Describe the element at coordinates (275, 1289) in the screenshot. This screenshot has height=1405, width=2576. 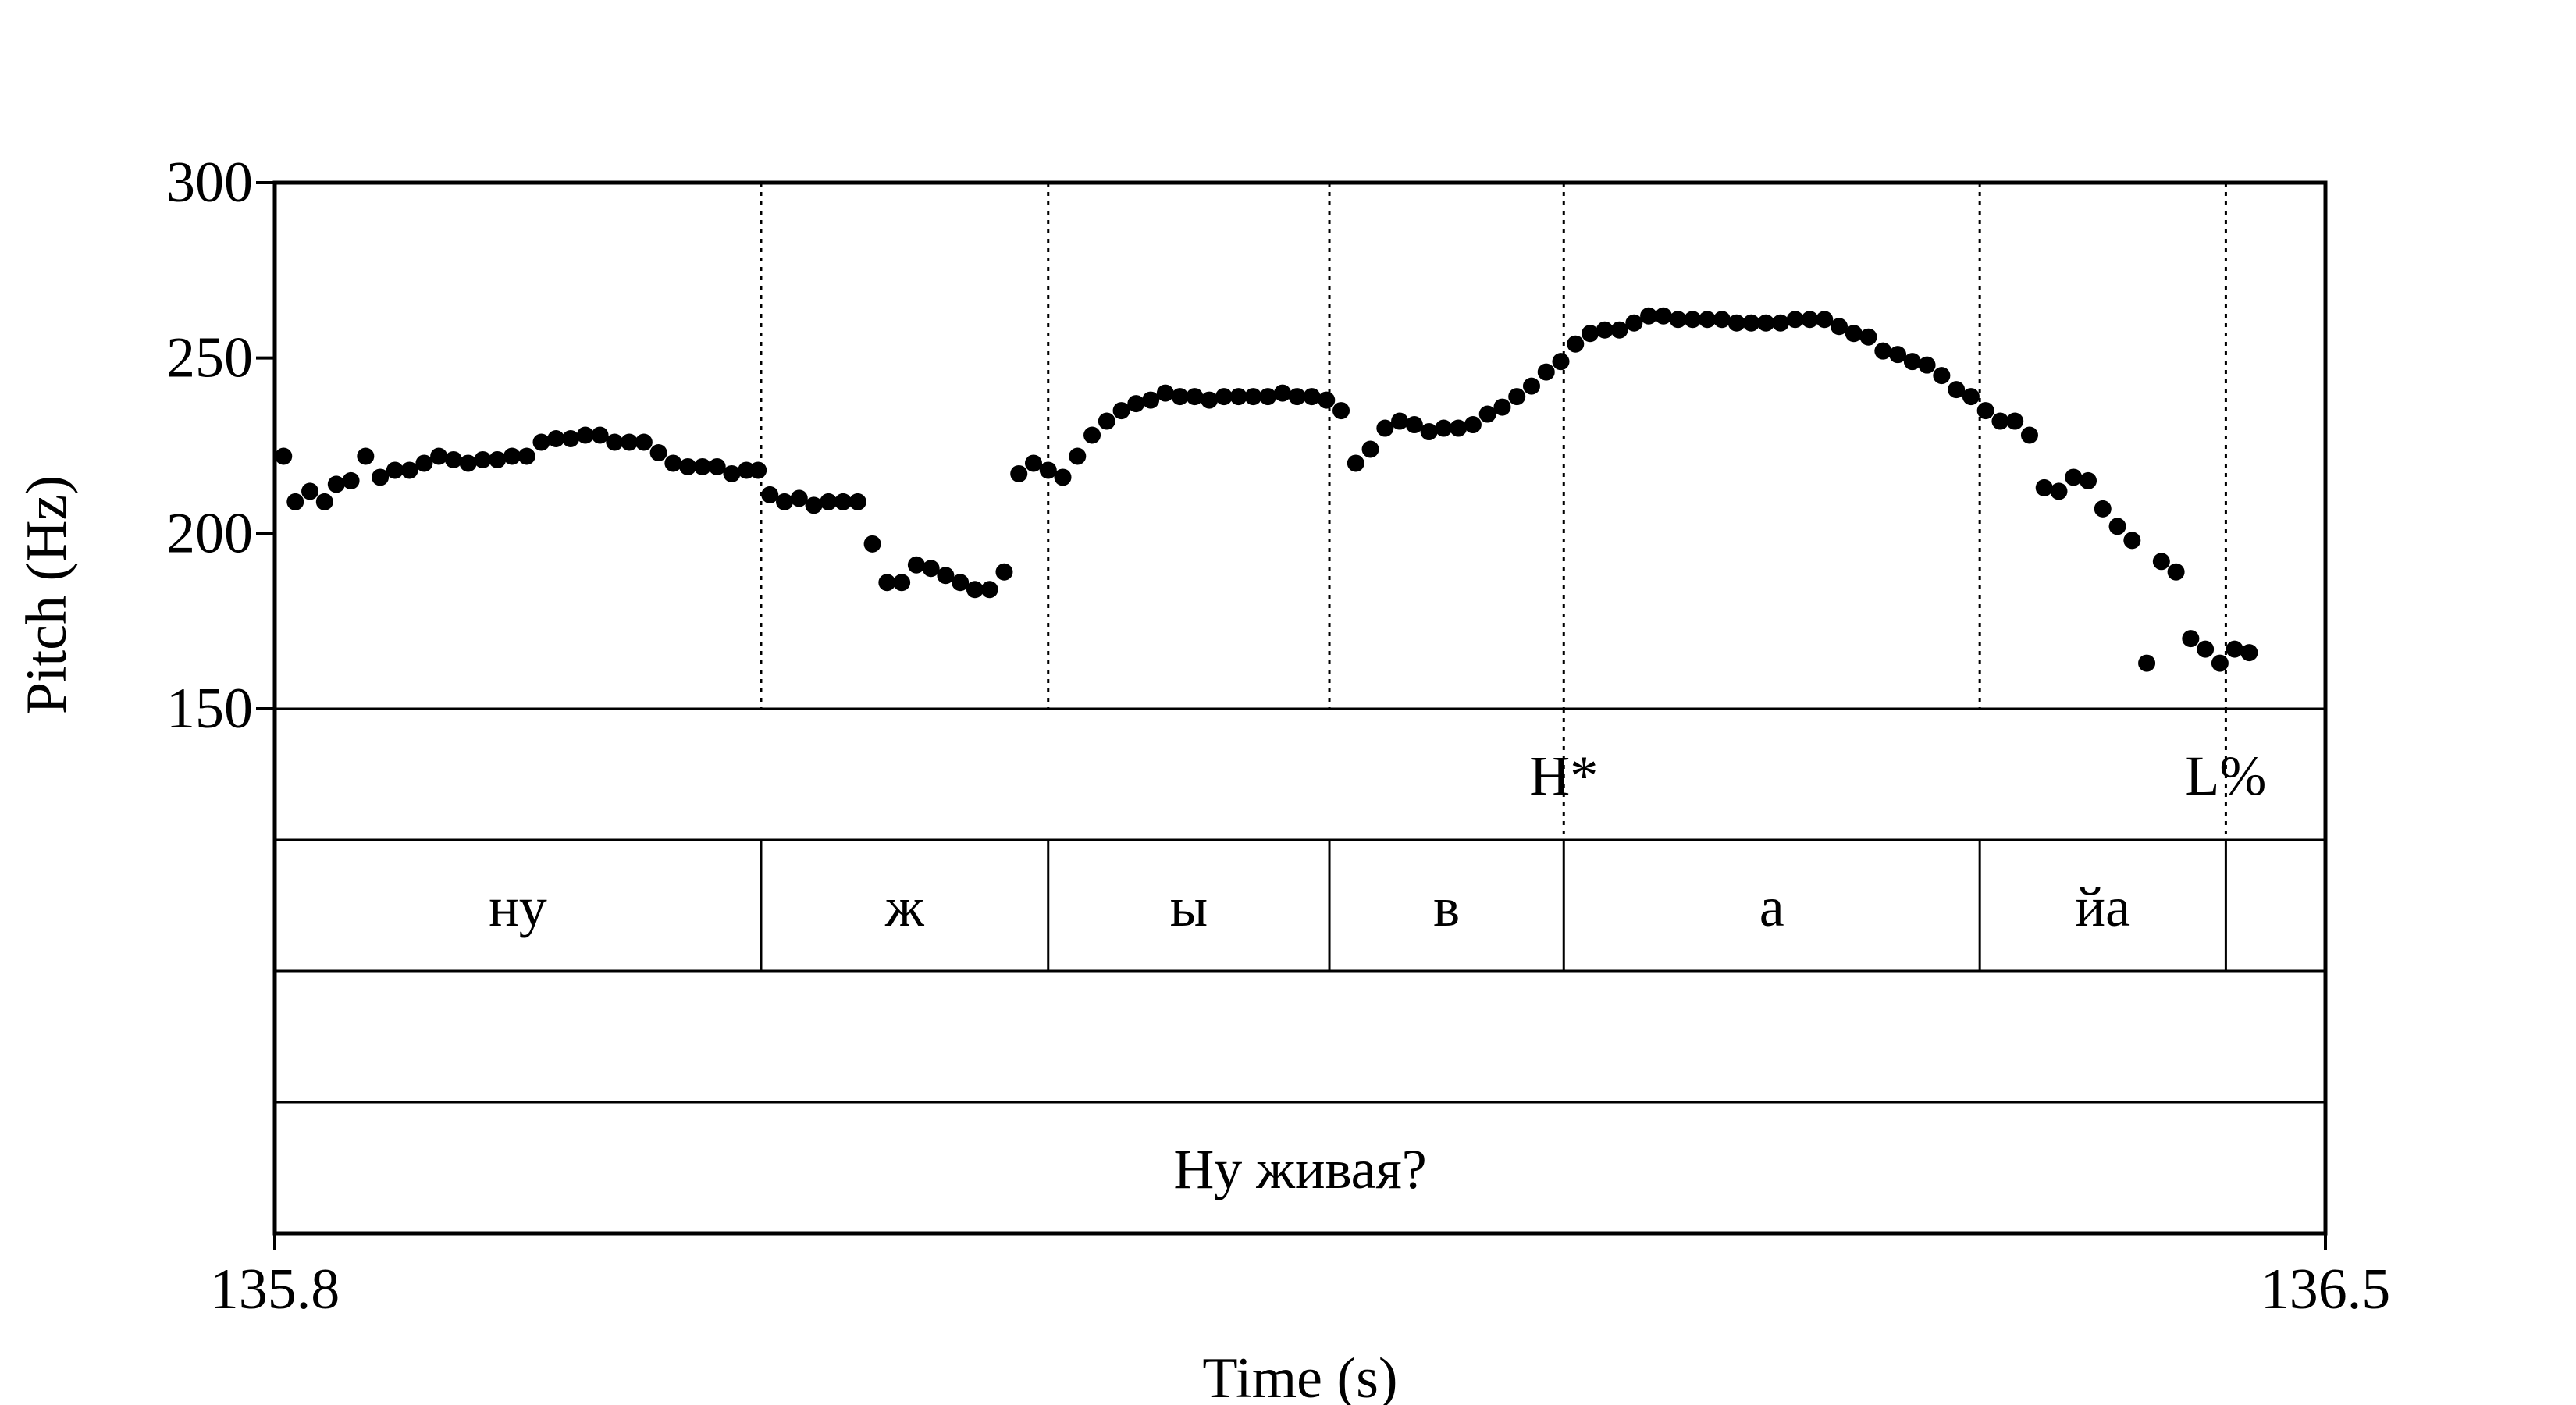
I see `x-tick-label-0: 135.8` at that location.